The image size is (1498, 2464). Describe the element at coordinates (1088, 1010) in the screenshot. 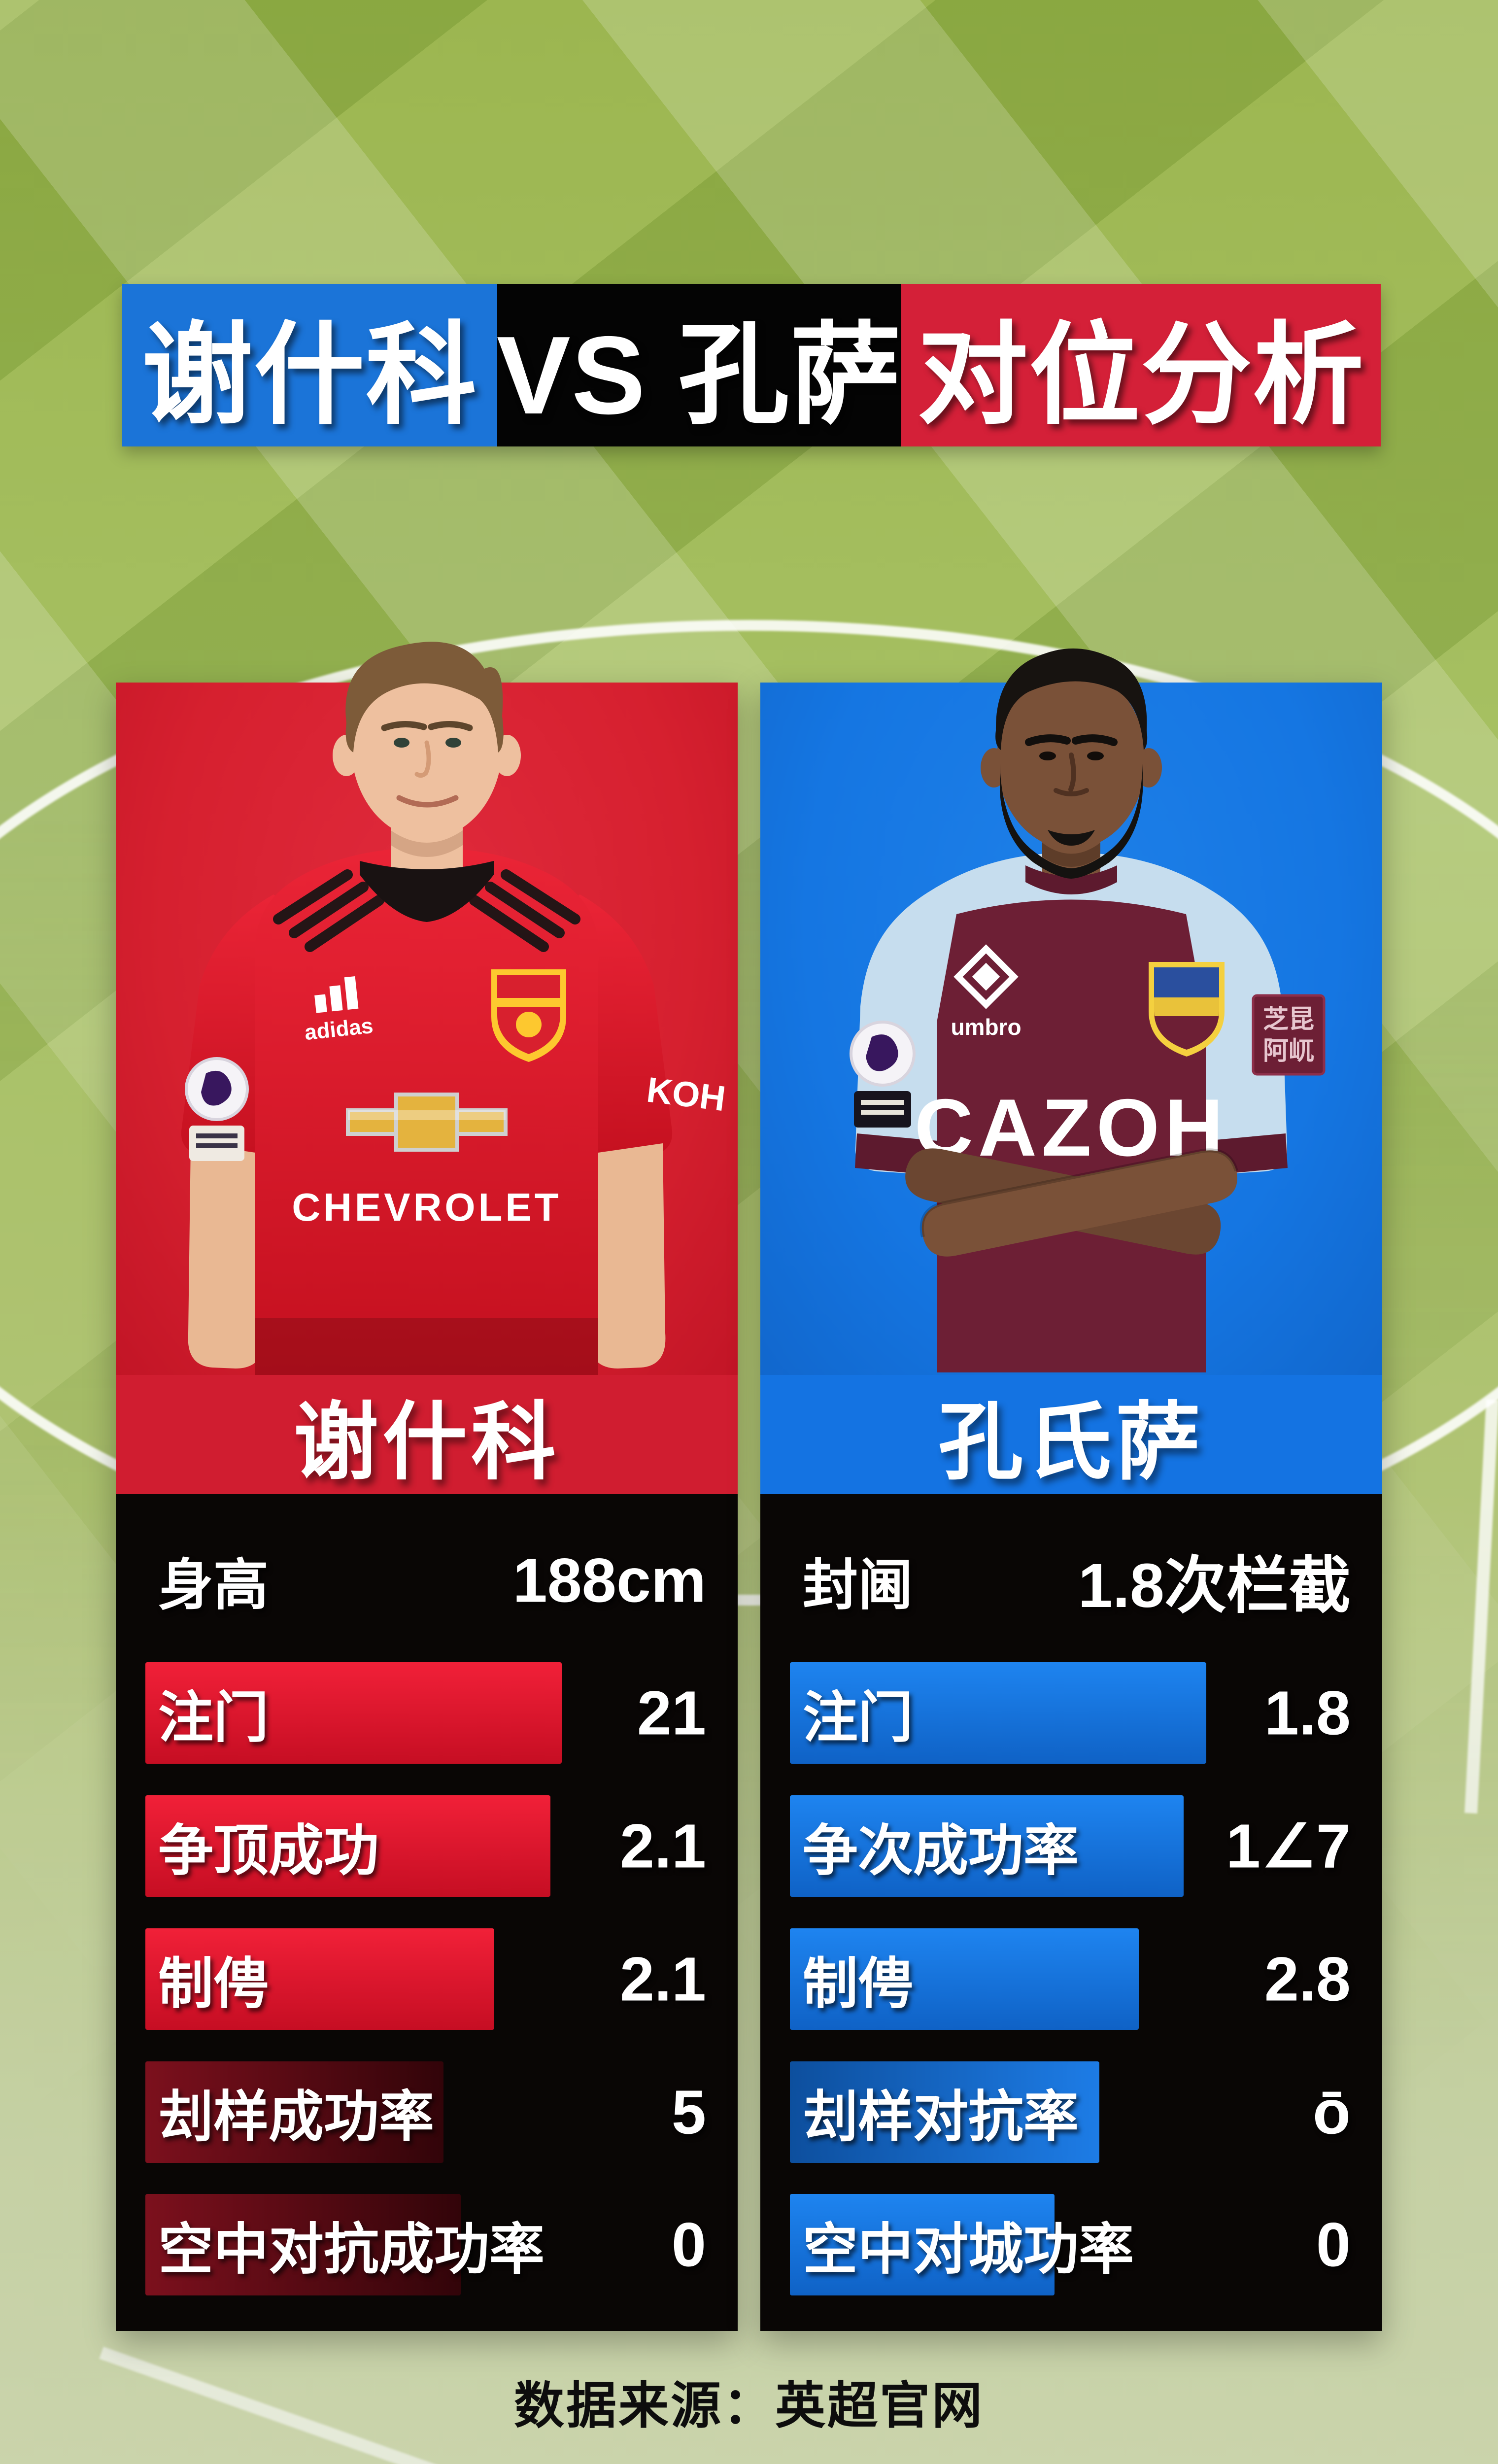

I see `player-illustration-right: umbro CAZOH` at that location.